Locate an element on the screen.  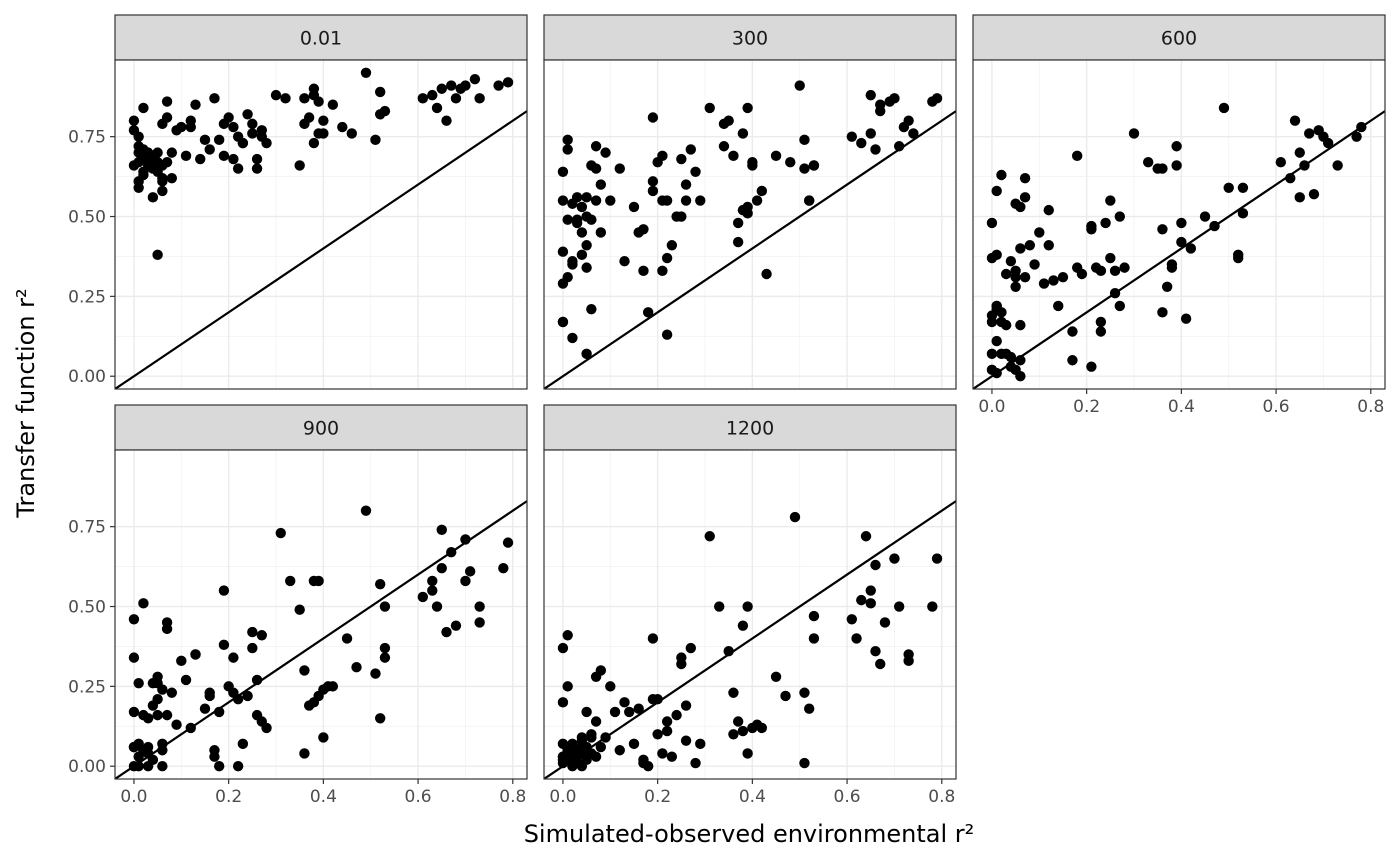
strip-label: 1200 is located at coordinates (750, 429).